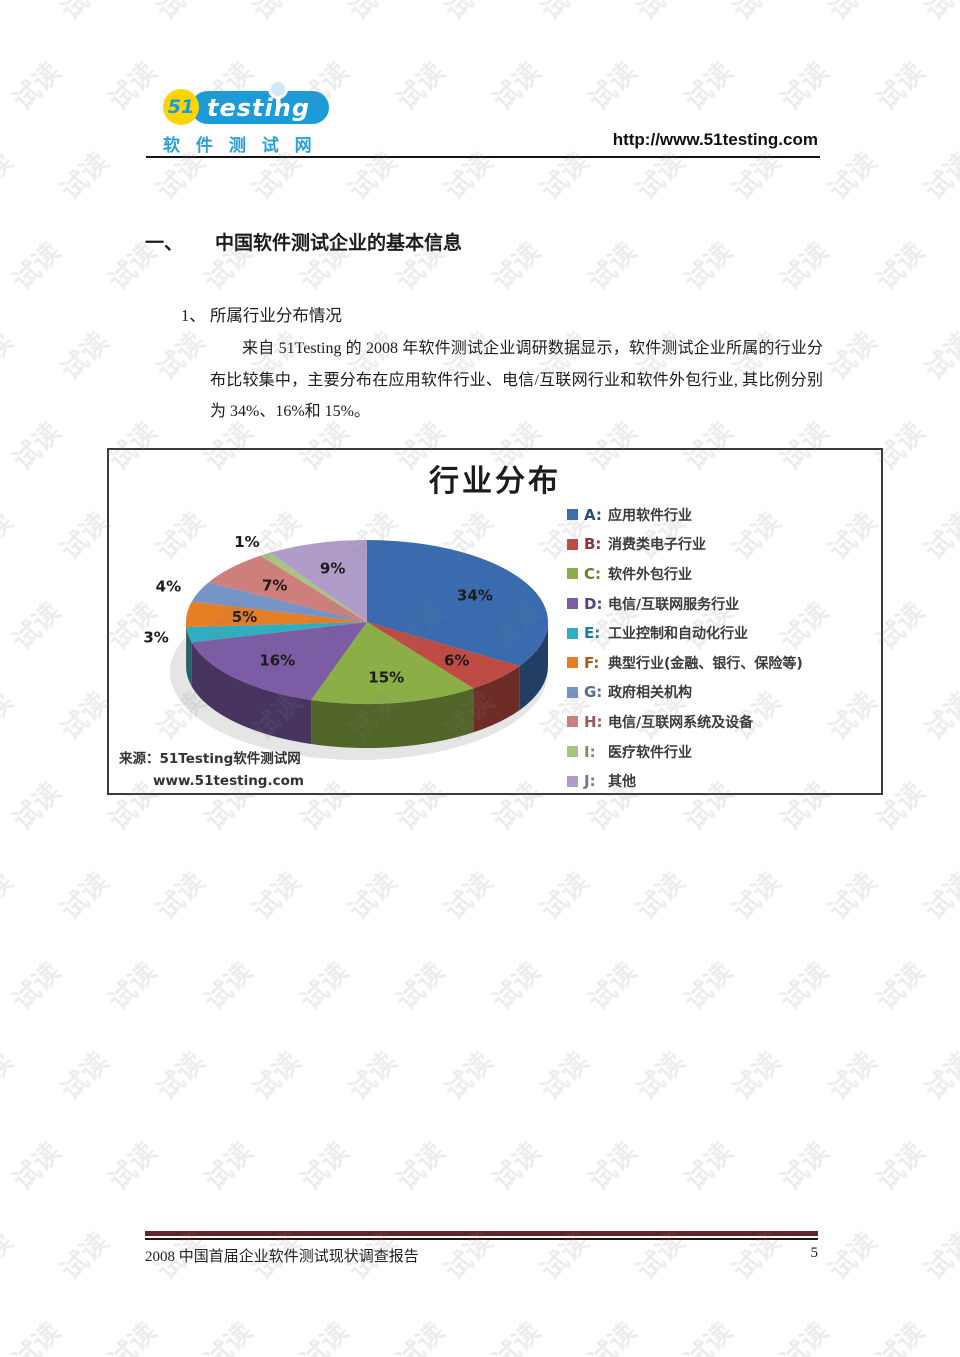 This screenshot has height=1357, width=960. Describe the element at coordinates (240, 146) in the screenshot. I see `logo-subtitle: 软 件 测 试 网` at that location.